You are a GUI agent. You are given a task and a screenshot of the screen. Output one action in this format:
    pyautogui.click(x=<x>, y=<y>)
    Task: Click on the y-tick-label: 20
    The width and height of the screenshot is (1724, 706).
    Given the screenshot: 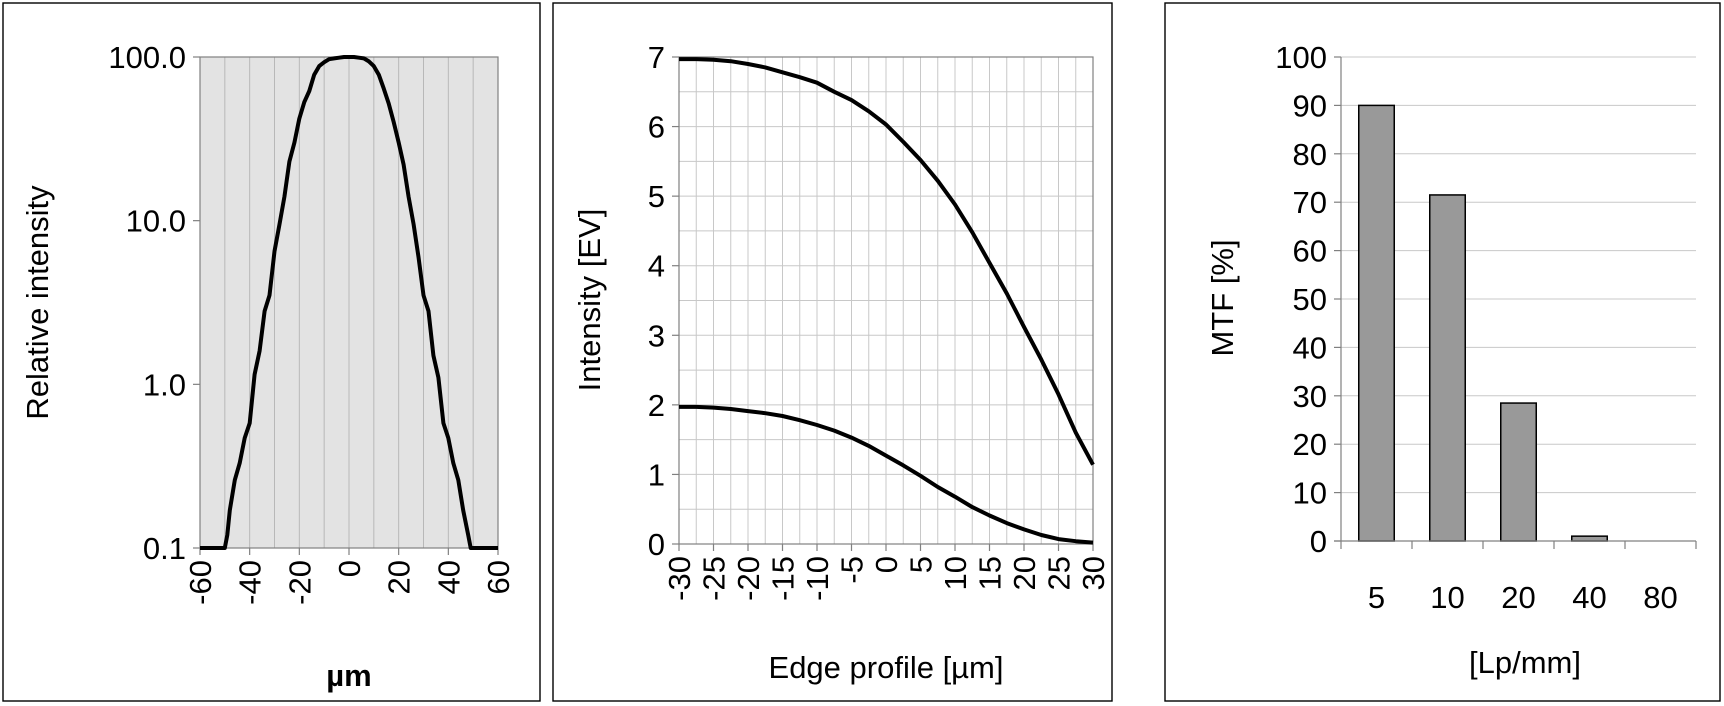 What is the action you would take?
    pyautogui.click(x=1310, y=444)
    